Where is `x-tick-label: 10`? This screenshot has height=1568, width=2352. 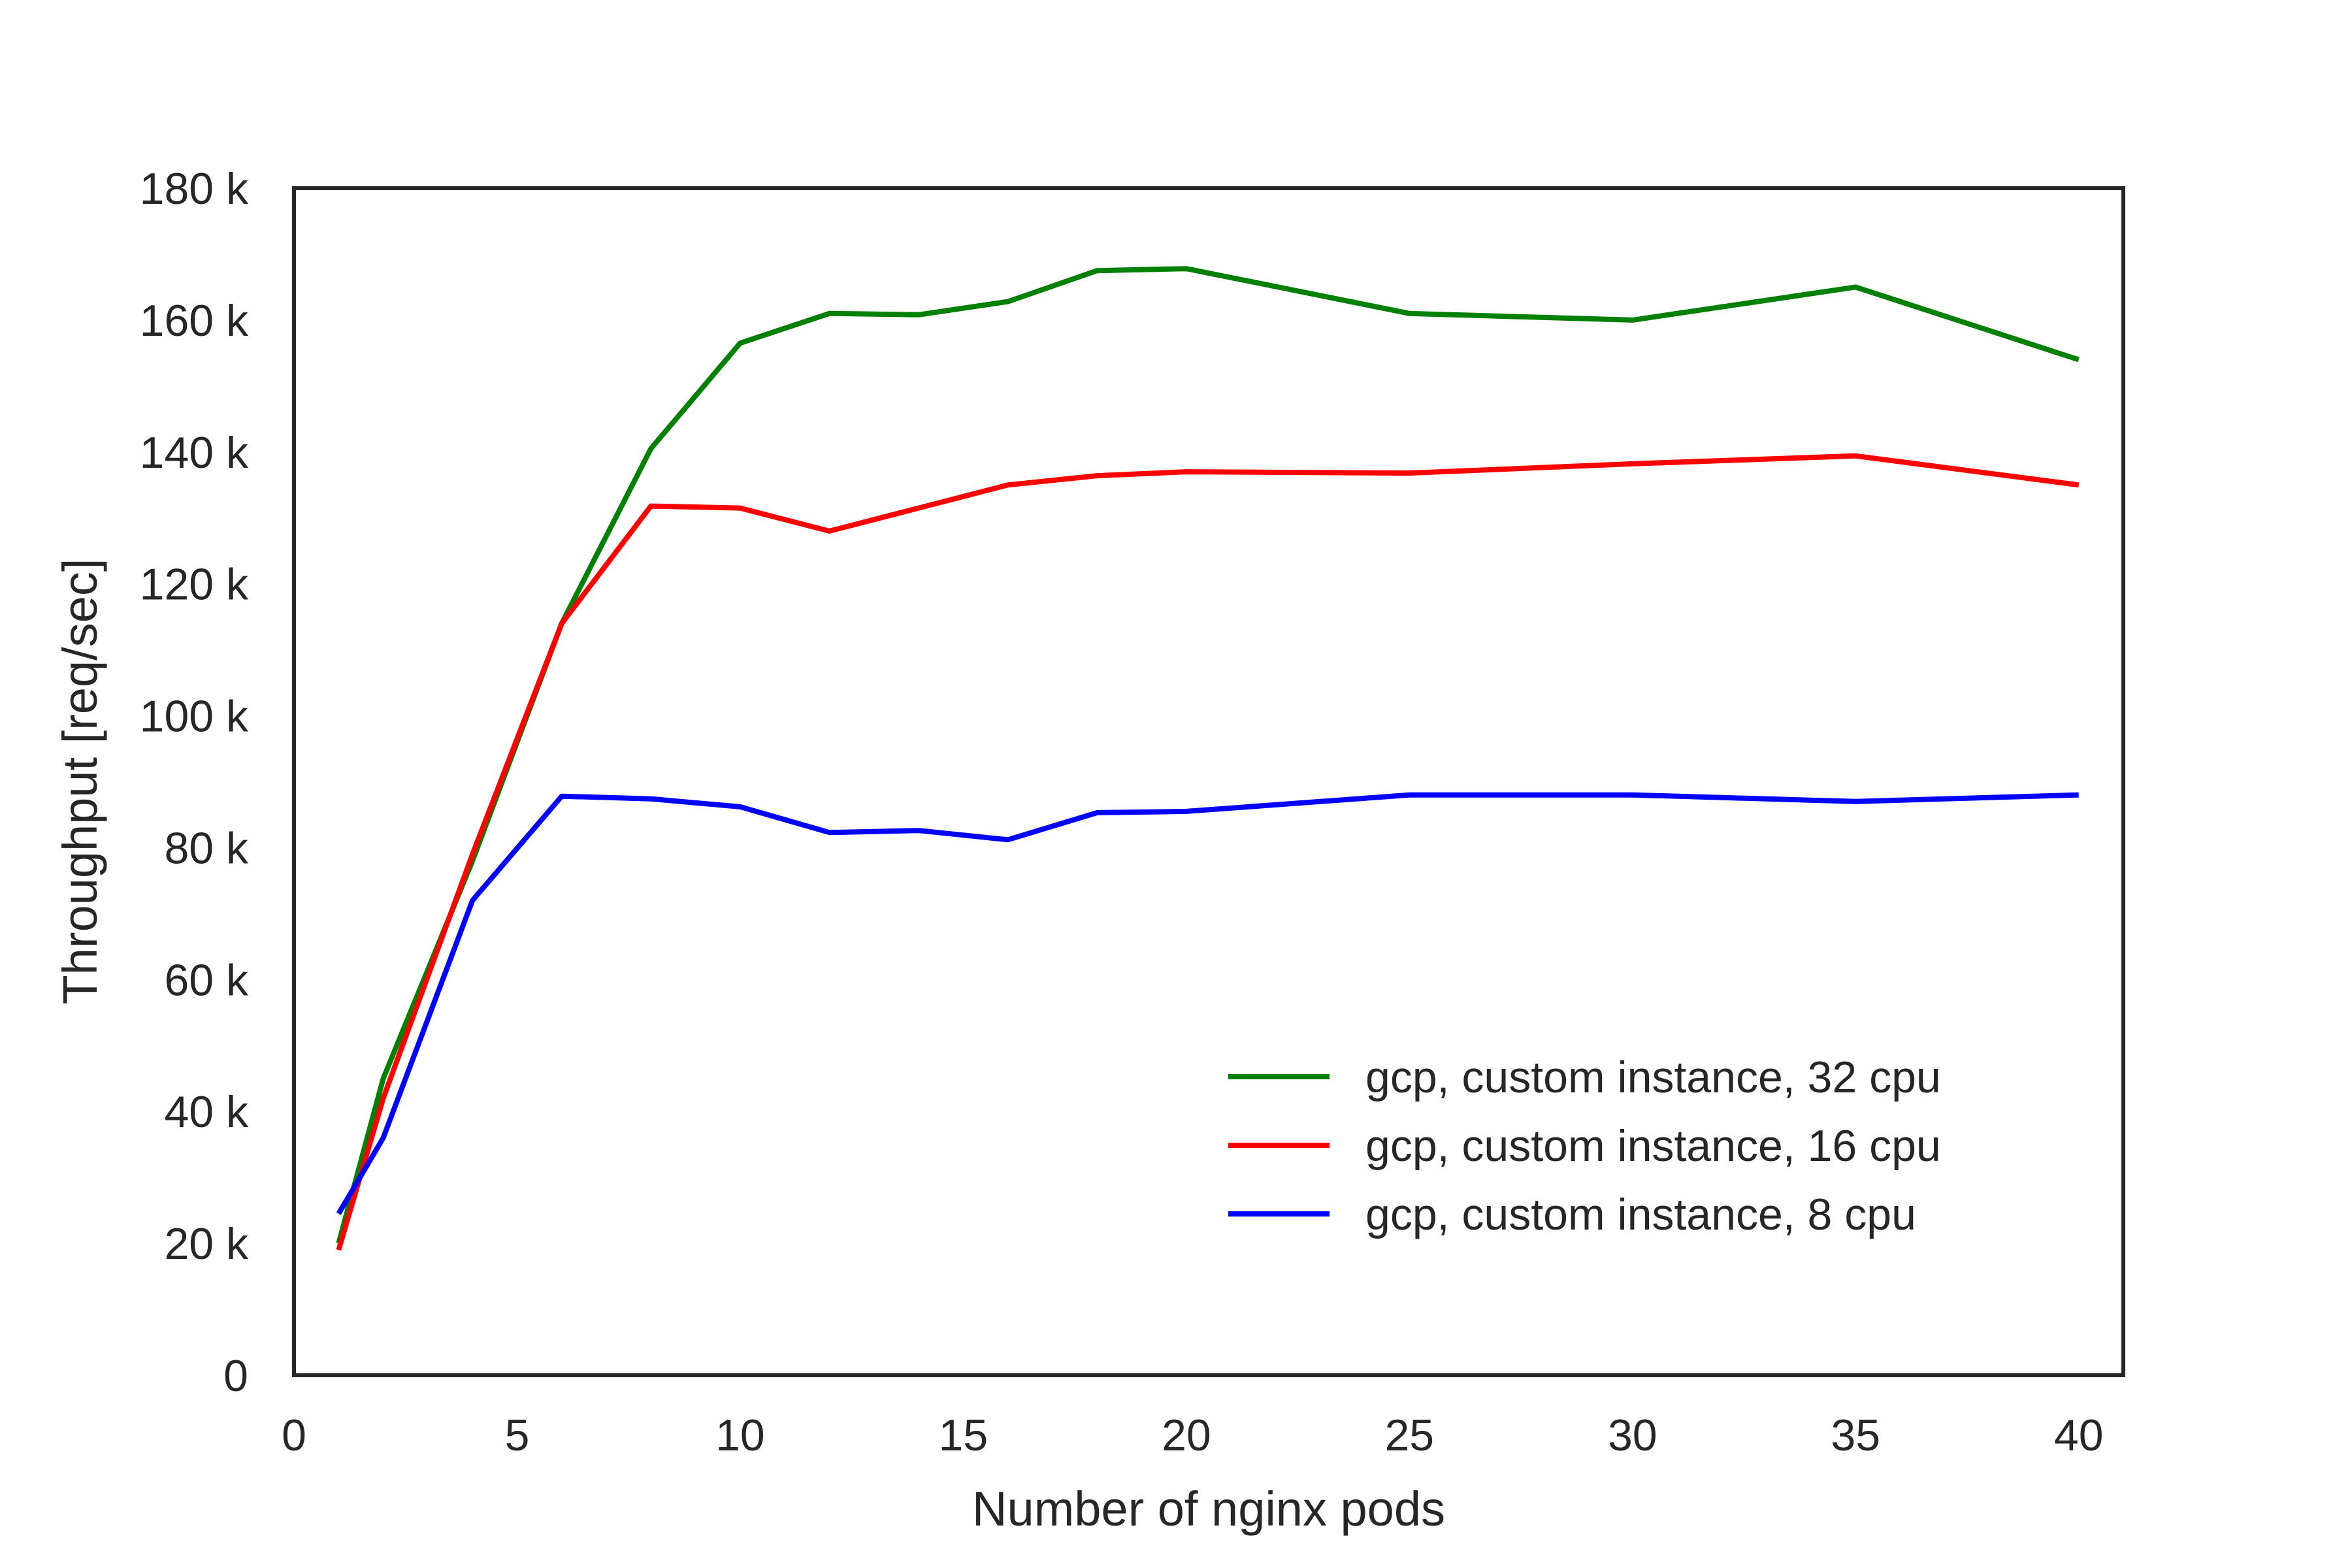
x-tick-label: 10 is located at coordinates (740, 1435).